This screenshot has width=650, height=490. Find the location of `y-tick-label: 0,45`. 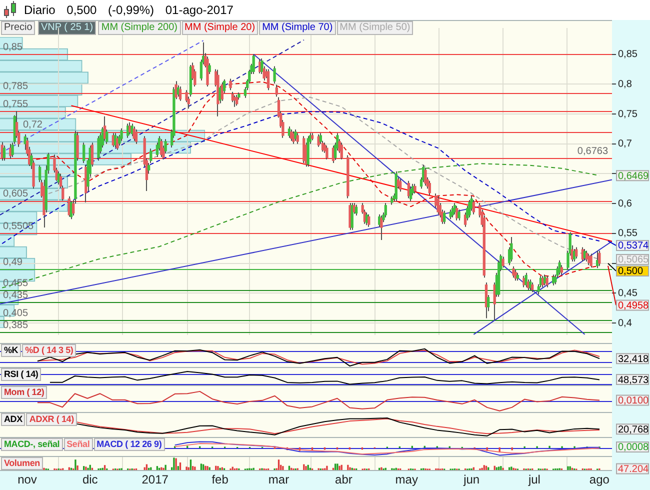

y-tick-label: 0,45 is located at coordinates (628, 293).